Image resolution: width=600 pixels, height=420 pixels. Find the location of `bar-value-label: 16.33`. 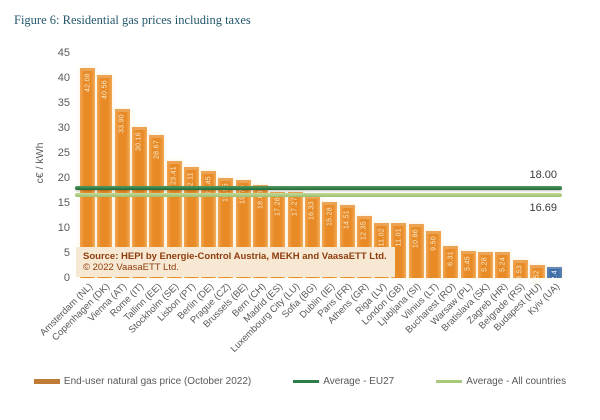

bar-value-label: 16.33 is located at coordinates (312, 211).